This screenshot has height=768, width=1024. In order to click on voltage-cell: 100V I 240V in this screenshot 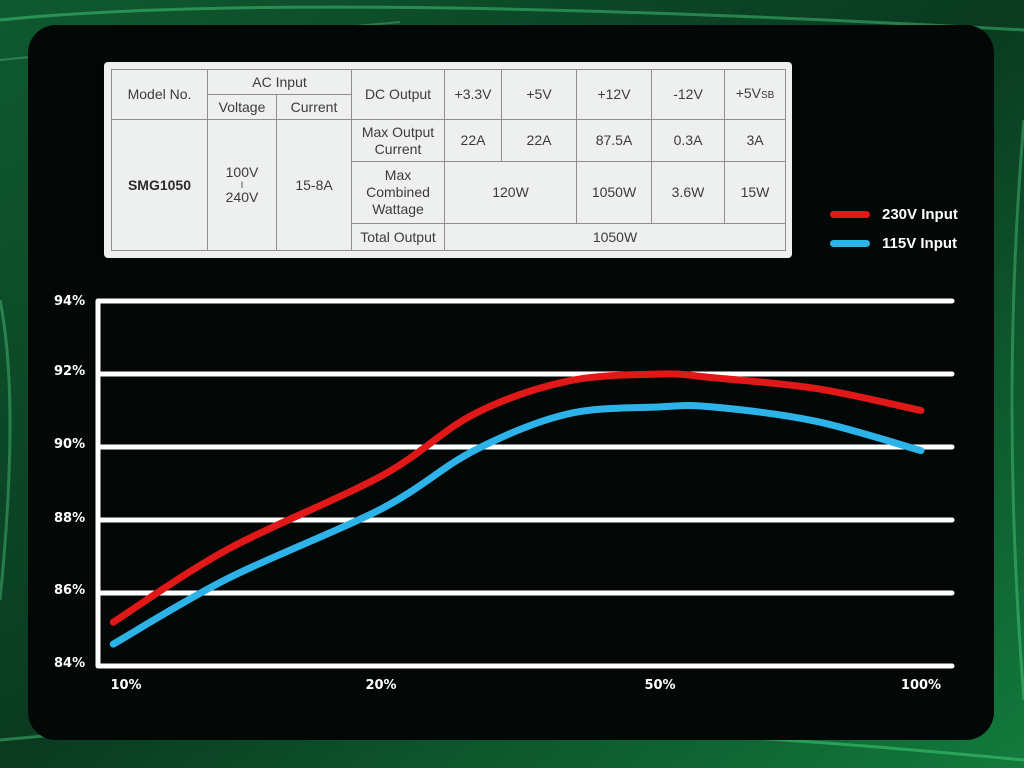, I will do `click(242, 185)`.